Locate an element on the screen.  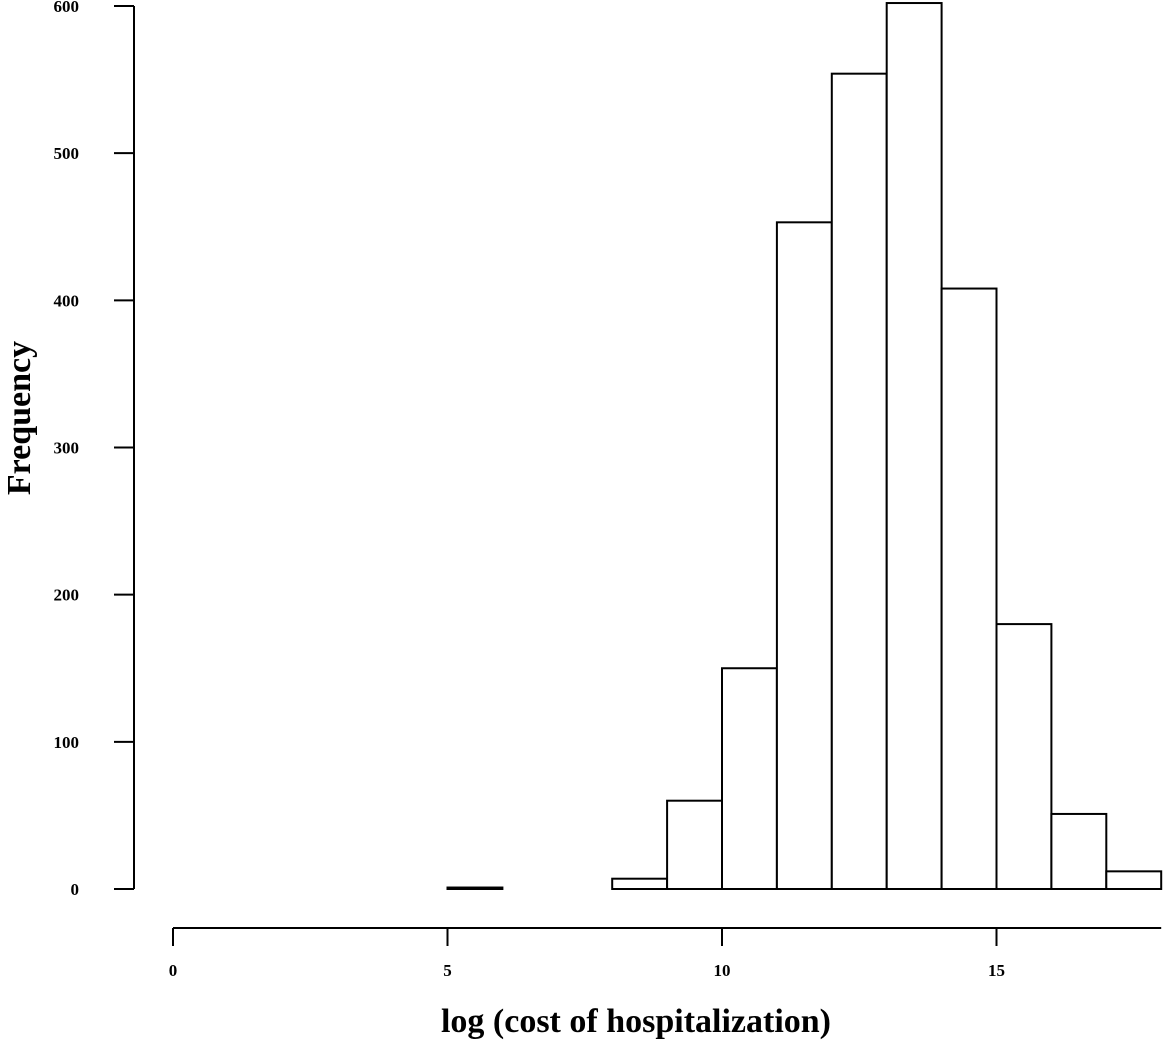
x-tick-label: 15 is located at coordinates (996, 970).